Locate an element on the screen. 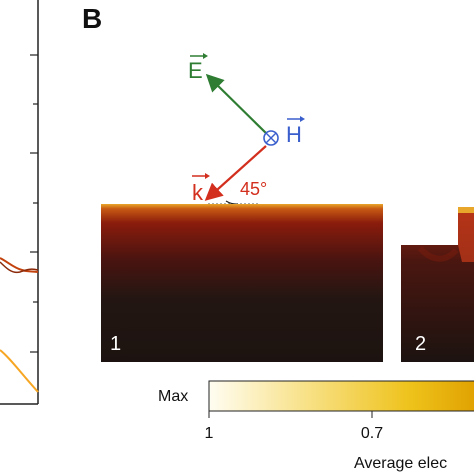 Image resolution: width=474 pixels, height=474 pixels. angle-label: 45° is located at coordinates (253, 189).